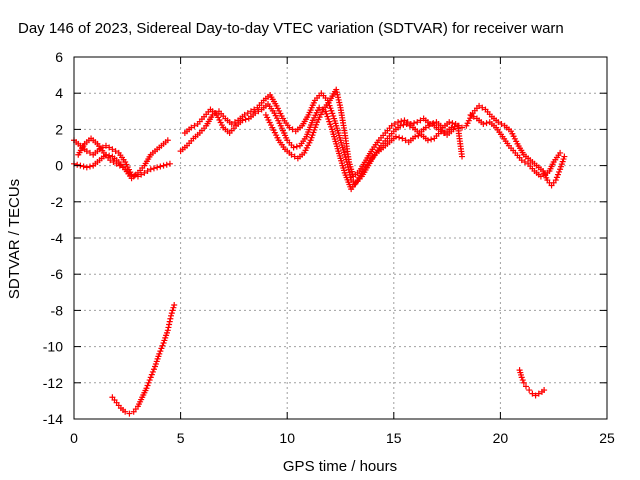  Describe the element at coordinates (14, 239) in the screenshot. I see `y-axis-label: SDTVAR / TECUs` at that location.